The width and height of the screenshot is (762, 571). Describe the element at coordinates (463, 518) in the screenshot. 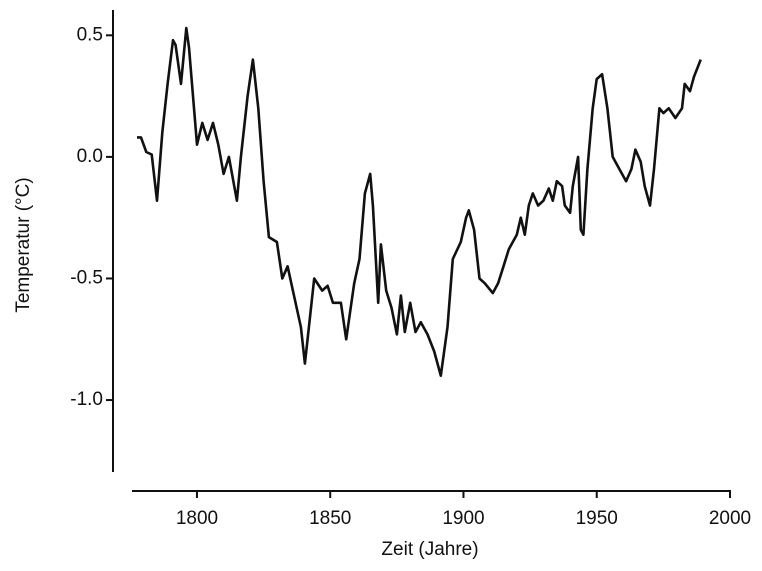

I see `x-tick-label: 1900` at that location.